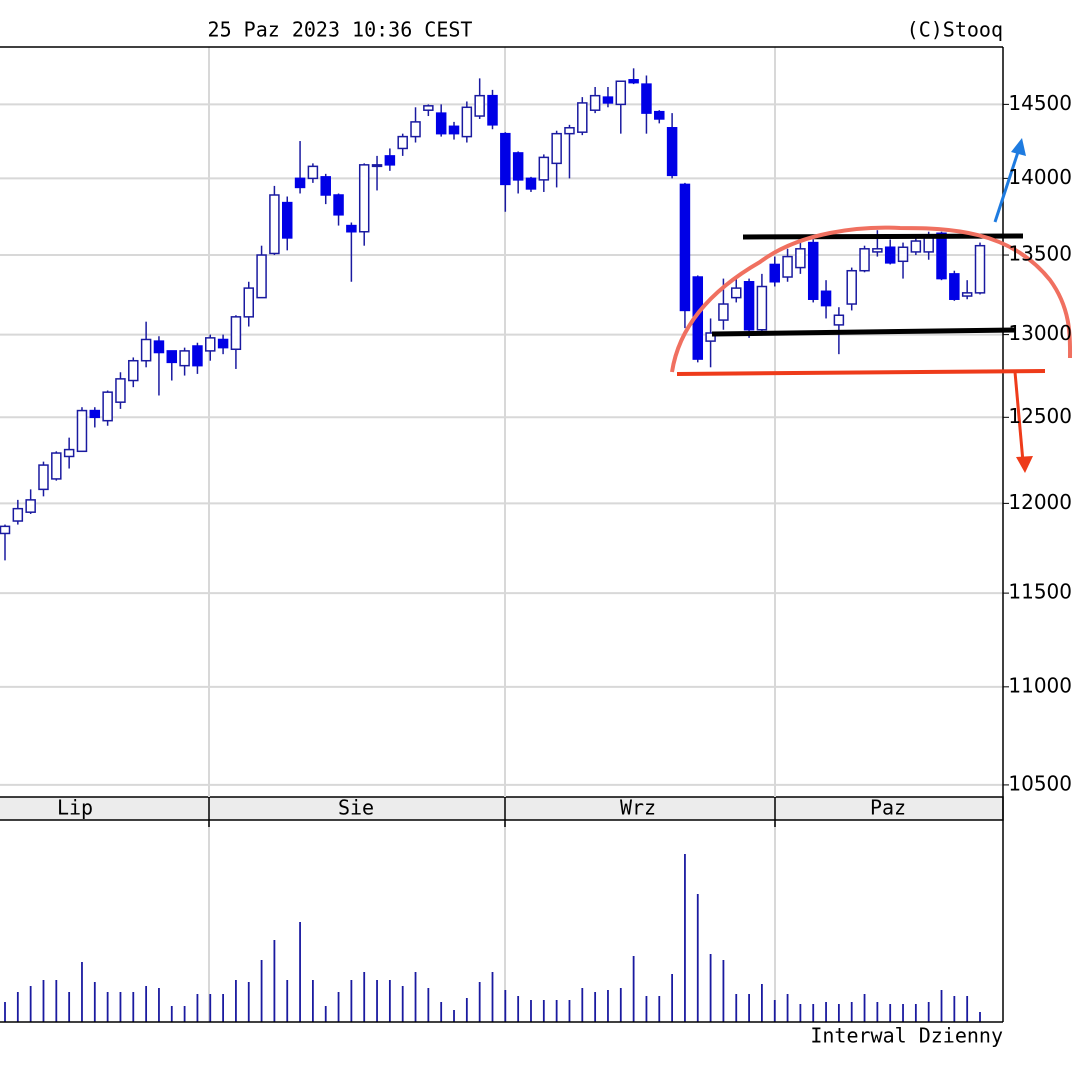 The image size is (1080, 1079). What do you see at coordinates (1040, 177) in the screenshot?
I see `y-tick-label: 14000` at bounding box center [1040, 177].